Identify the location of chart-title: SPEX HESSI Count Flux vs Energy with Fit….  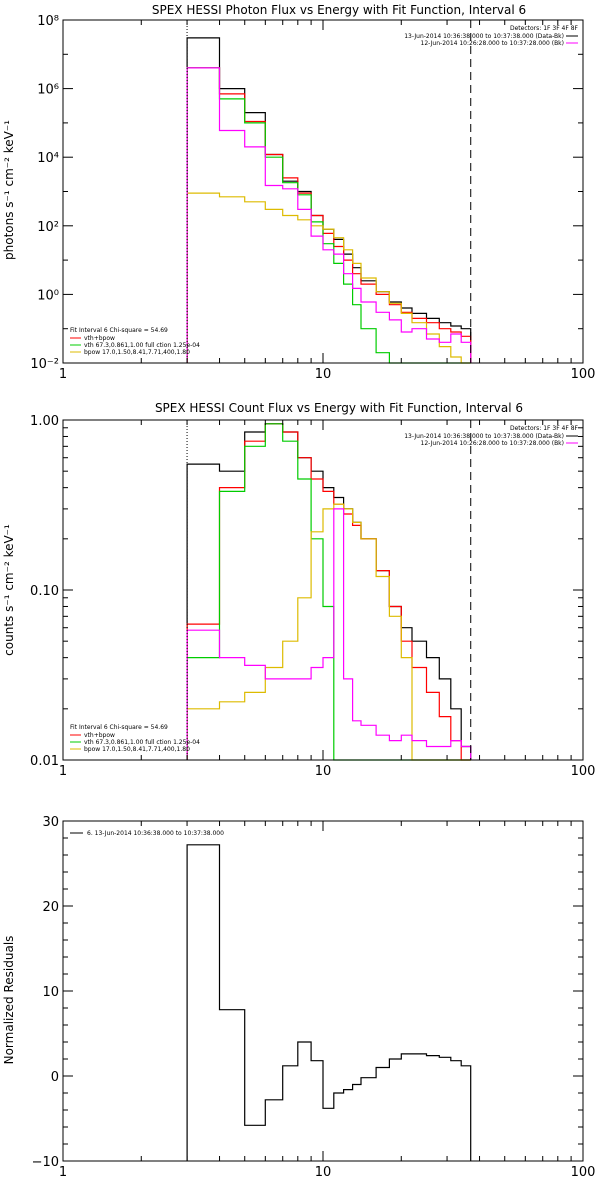
(339, 408).